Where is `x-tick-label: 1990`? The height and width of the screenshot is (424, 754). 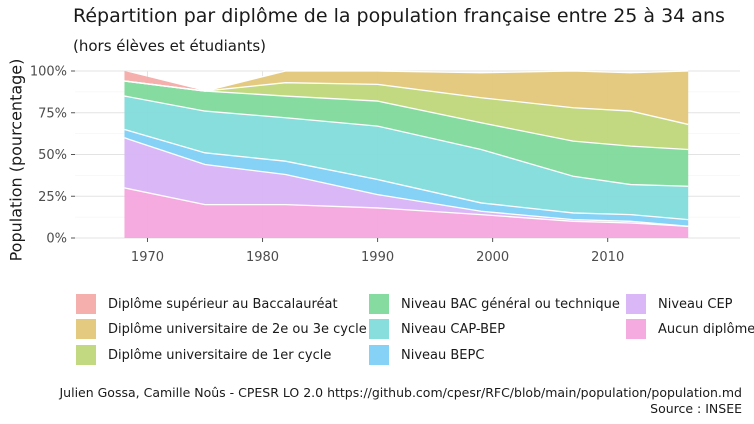
x-tick-label: 1990 is located at coordinates (377, 257).